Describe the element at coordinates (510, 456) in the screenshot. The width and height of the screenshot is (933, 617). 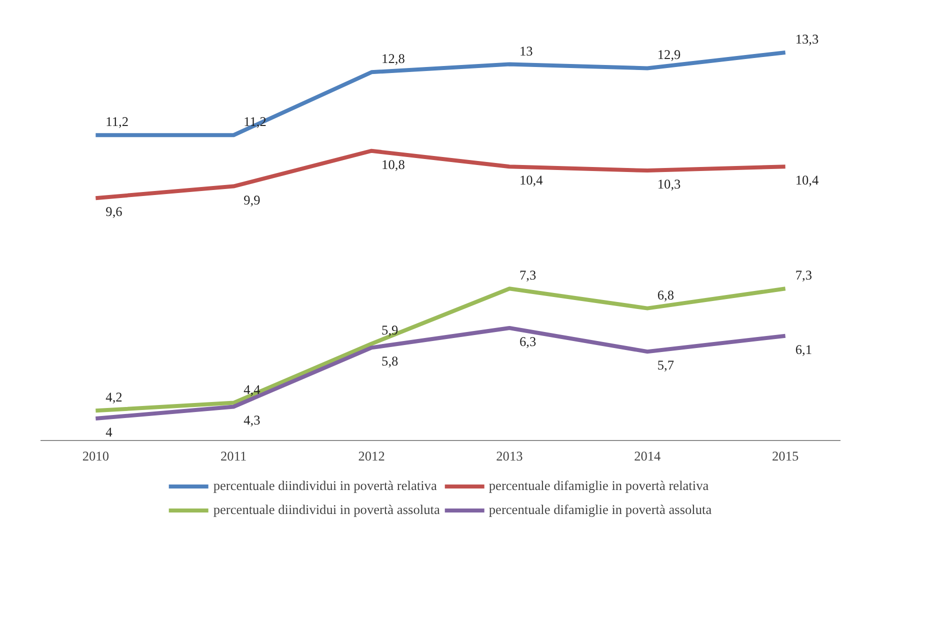
I see `x-tick-label: 2013` at that location.